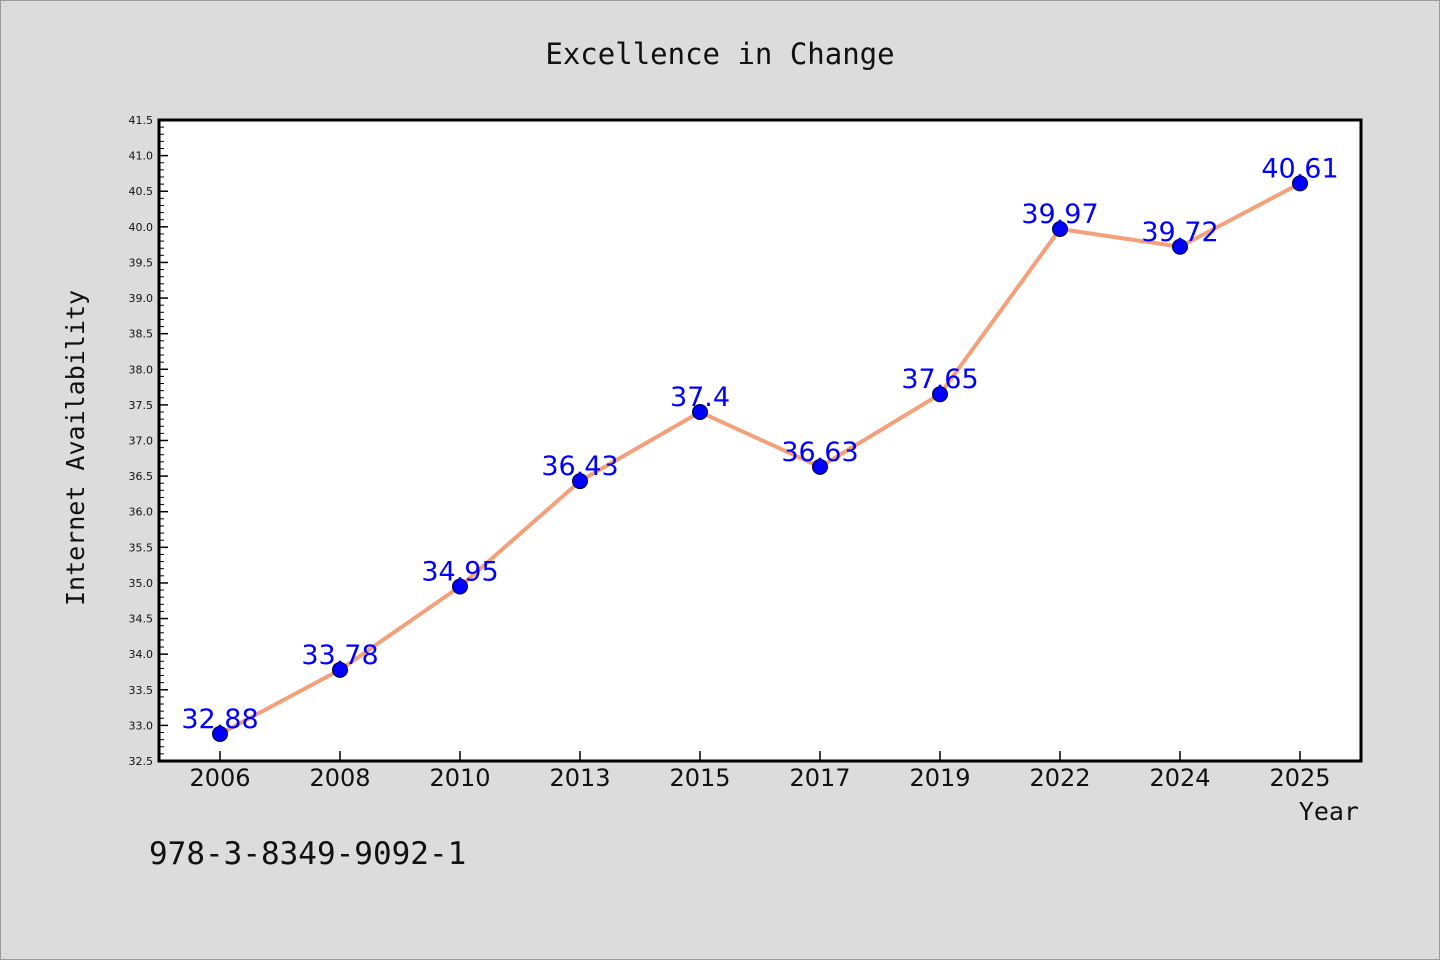  I want to click on x-axis-label: Year, so click(1329, 811).